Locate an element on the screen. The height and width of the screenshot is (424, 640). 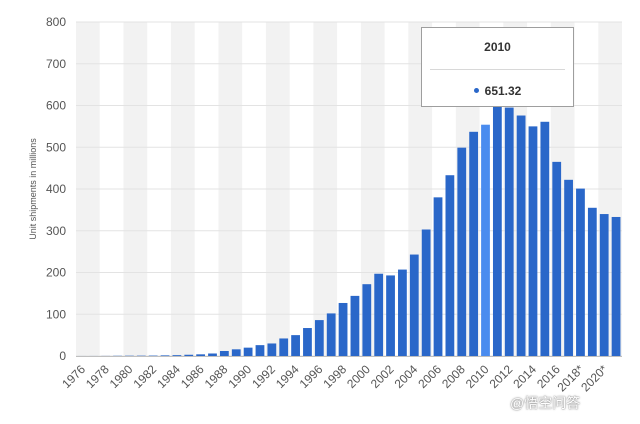
tooltip-value: 651.32 is located at coordinates (503, 91).